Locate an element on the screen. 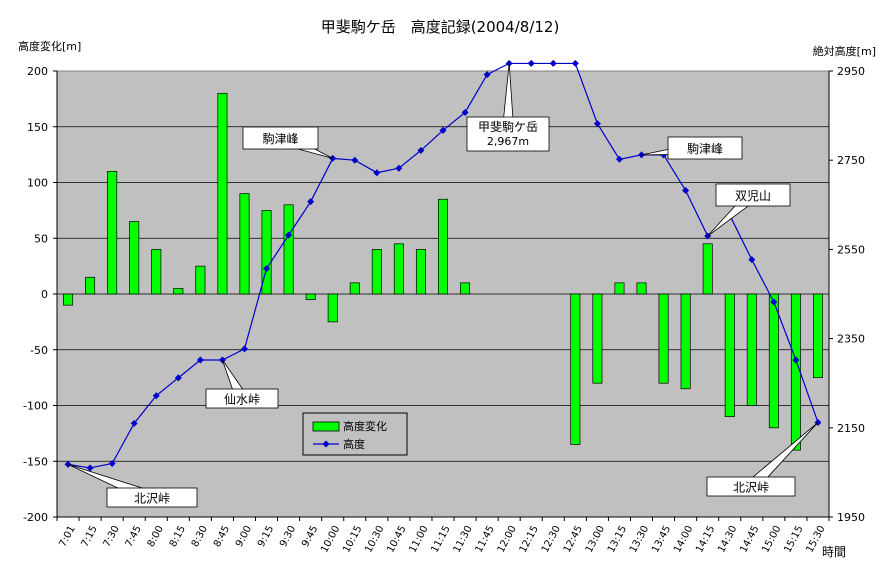  x-tick-label: 13:00 is located at coordinates (595, 539).